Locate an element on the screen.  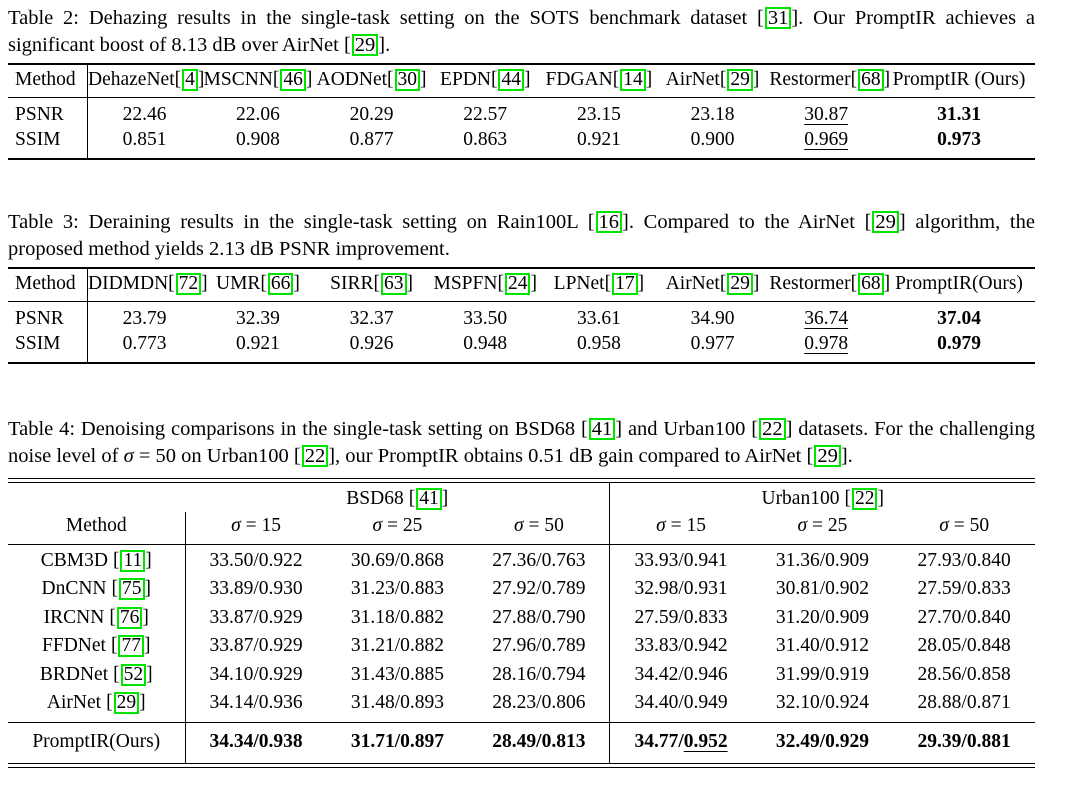
citation-number: 72 is located at coordinates (188, 284).